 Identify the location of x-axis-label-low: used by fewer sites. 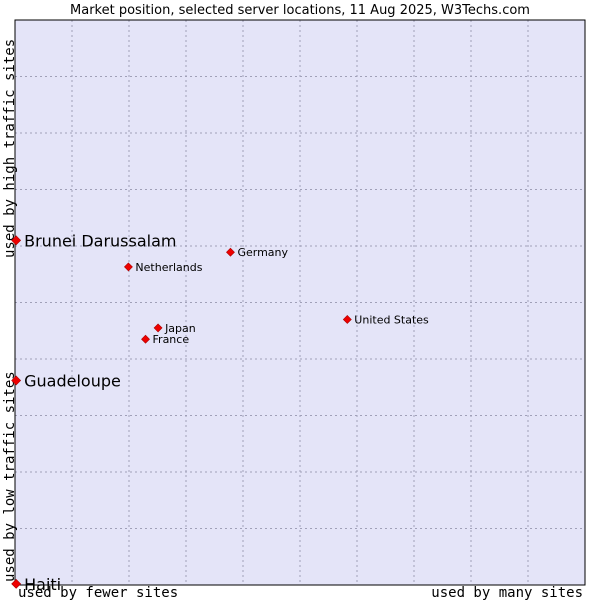
(98, 592).